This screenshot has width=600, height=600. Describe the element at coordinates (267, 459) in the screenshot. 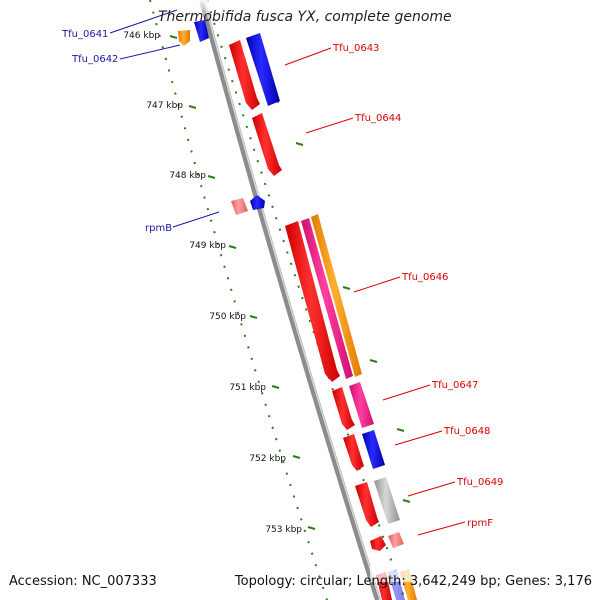

I see `scale-label-752: 752 kbp` at that location.